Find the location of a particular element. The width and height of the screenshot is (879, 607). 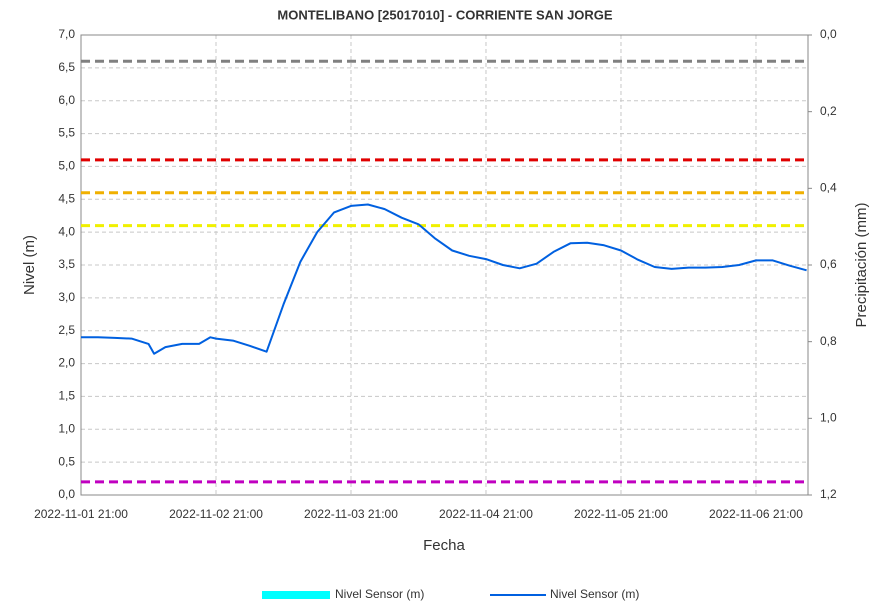

y-tick-label: 4,0 is located at coordinates (66, 231).